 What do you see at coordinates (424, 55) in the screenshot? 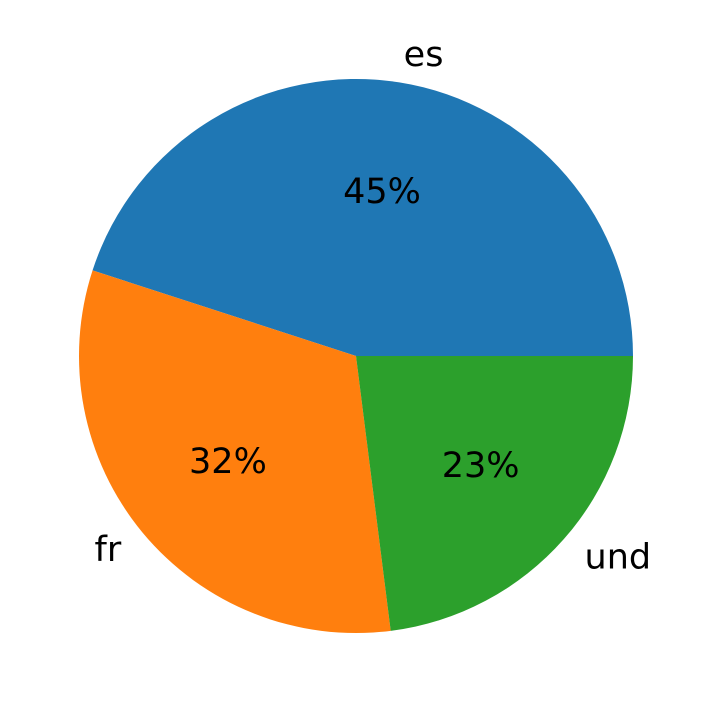
I see `category-label-es: es` at bounding box center [424, 55].